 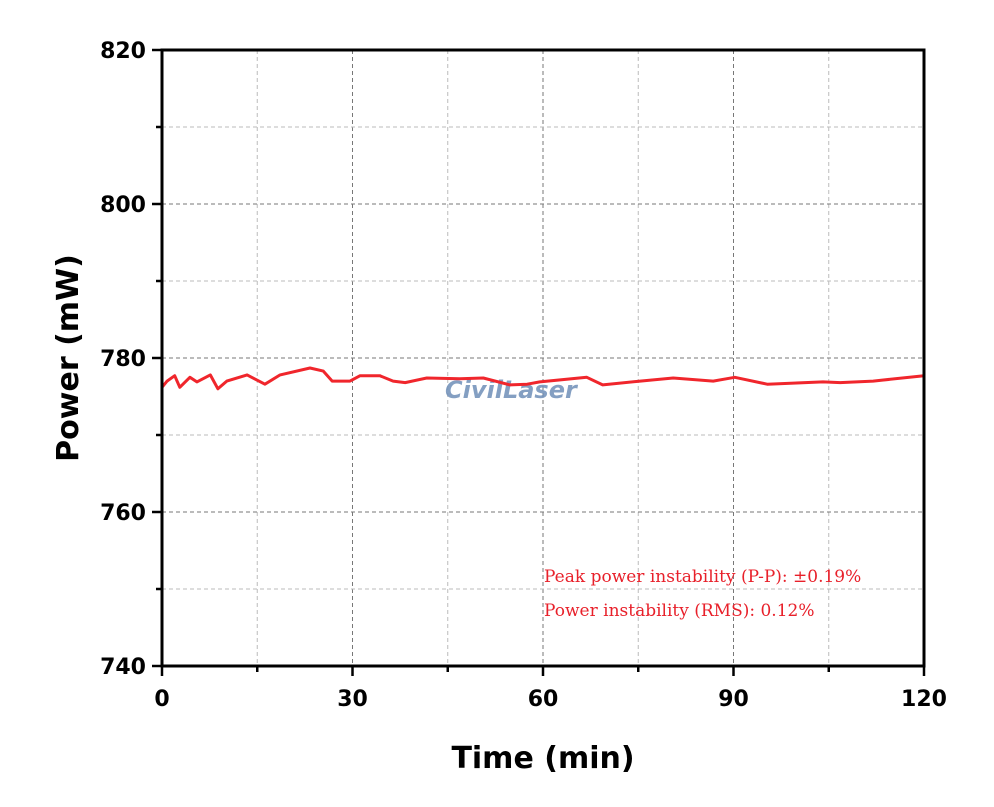 I want to click on x-tick-label: 30, so click(x=352, y=699).